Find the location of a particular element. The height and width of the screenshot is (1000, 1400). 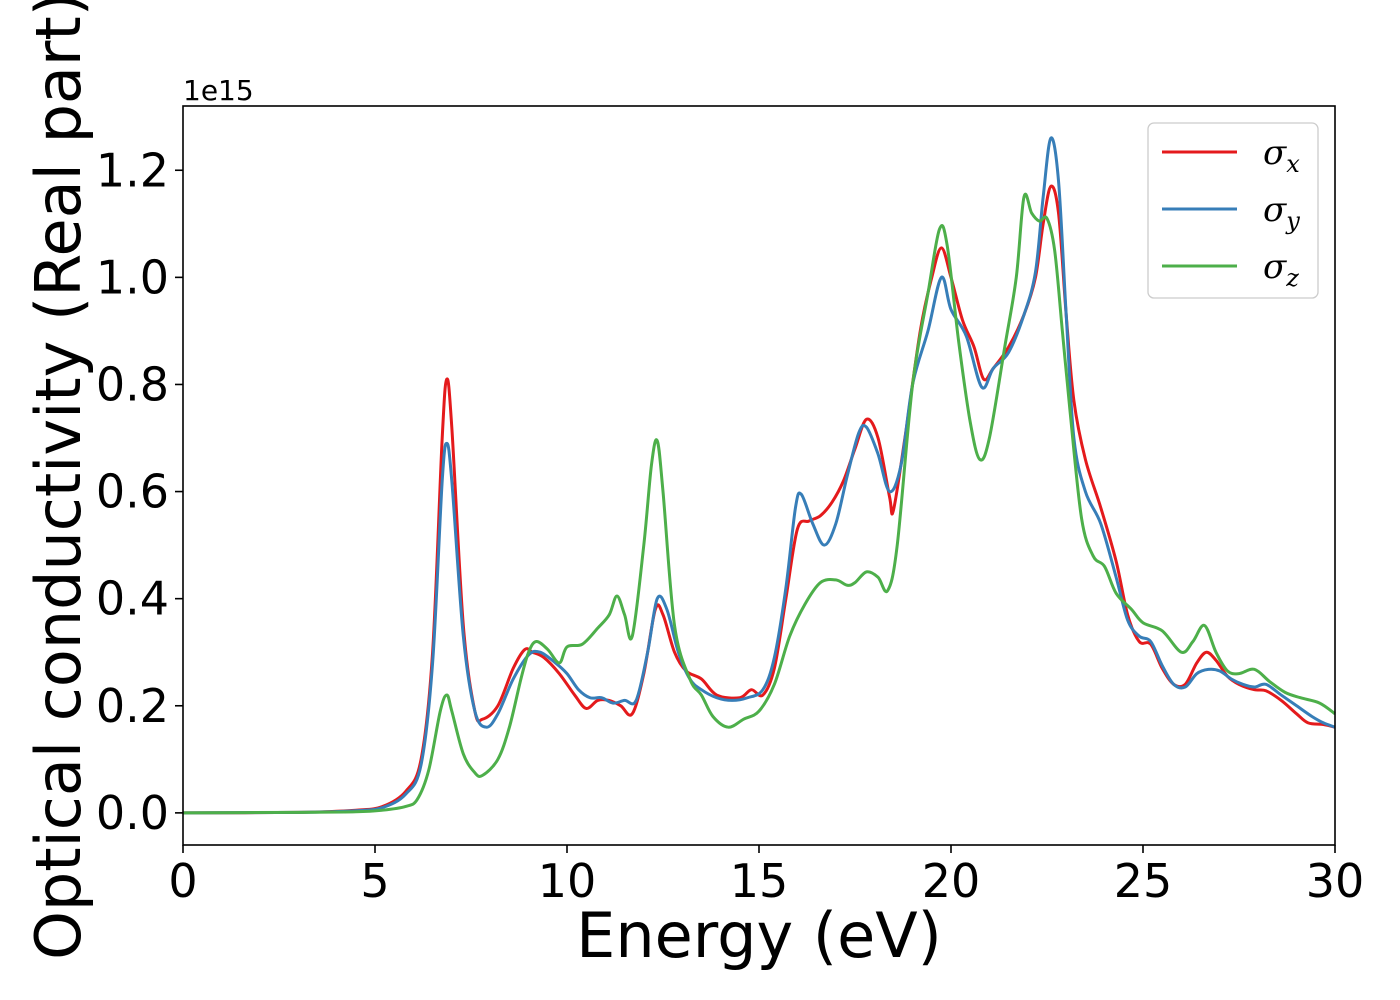

x-tick-label: 0 is located at coordinates (182, 881).